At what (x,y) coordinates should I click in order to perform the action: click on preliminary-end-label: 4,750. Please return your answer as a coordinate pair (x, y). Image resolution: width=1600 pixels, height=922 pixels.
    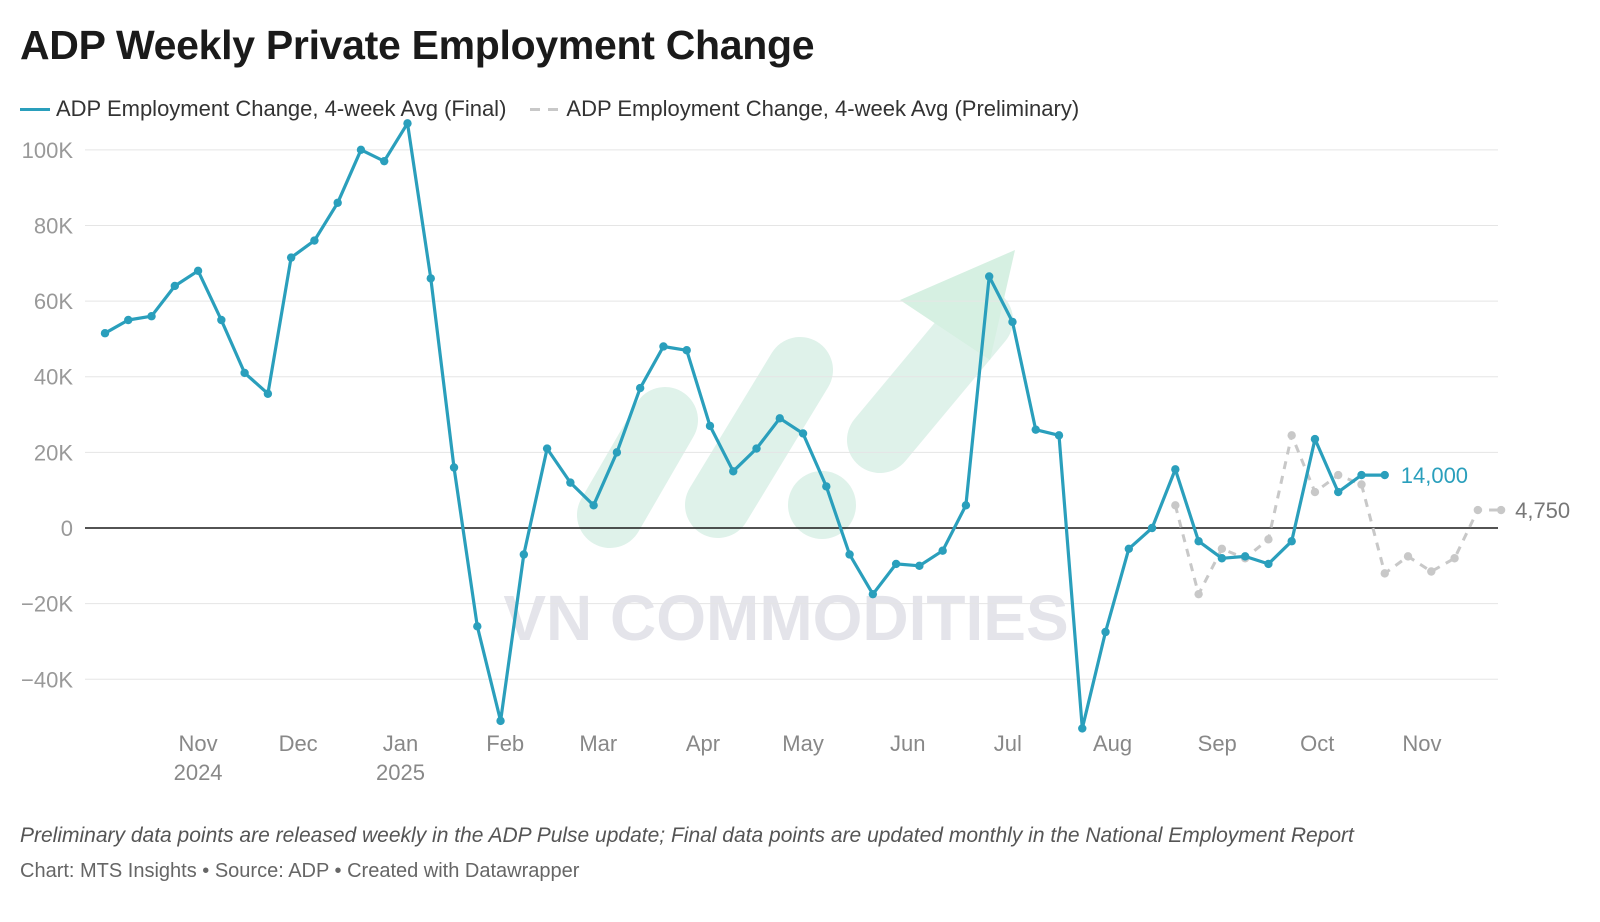
    Looking at the image, I should click on (1542, 510).